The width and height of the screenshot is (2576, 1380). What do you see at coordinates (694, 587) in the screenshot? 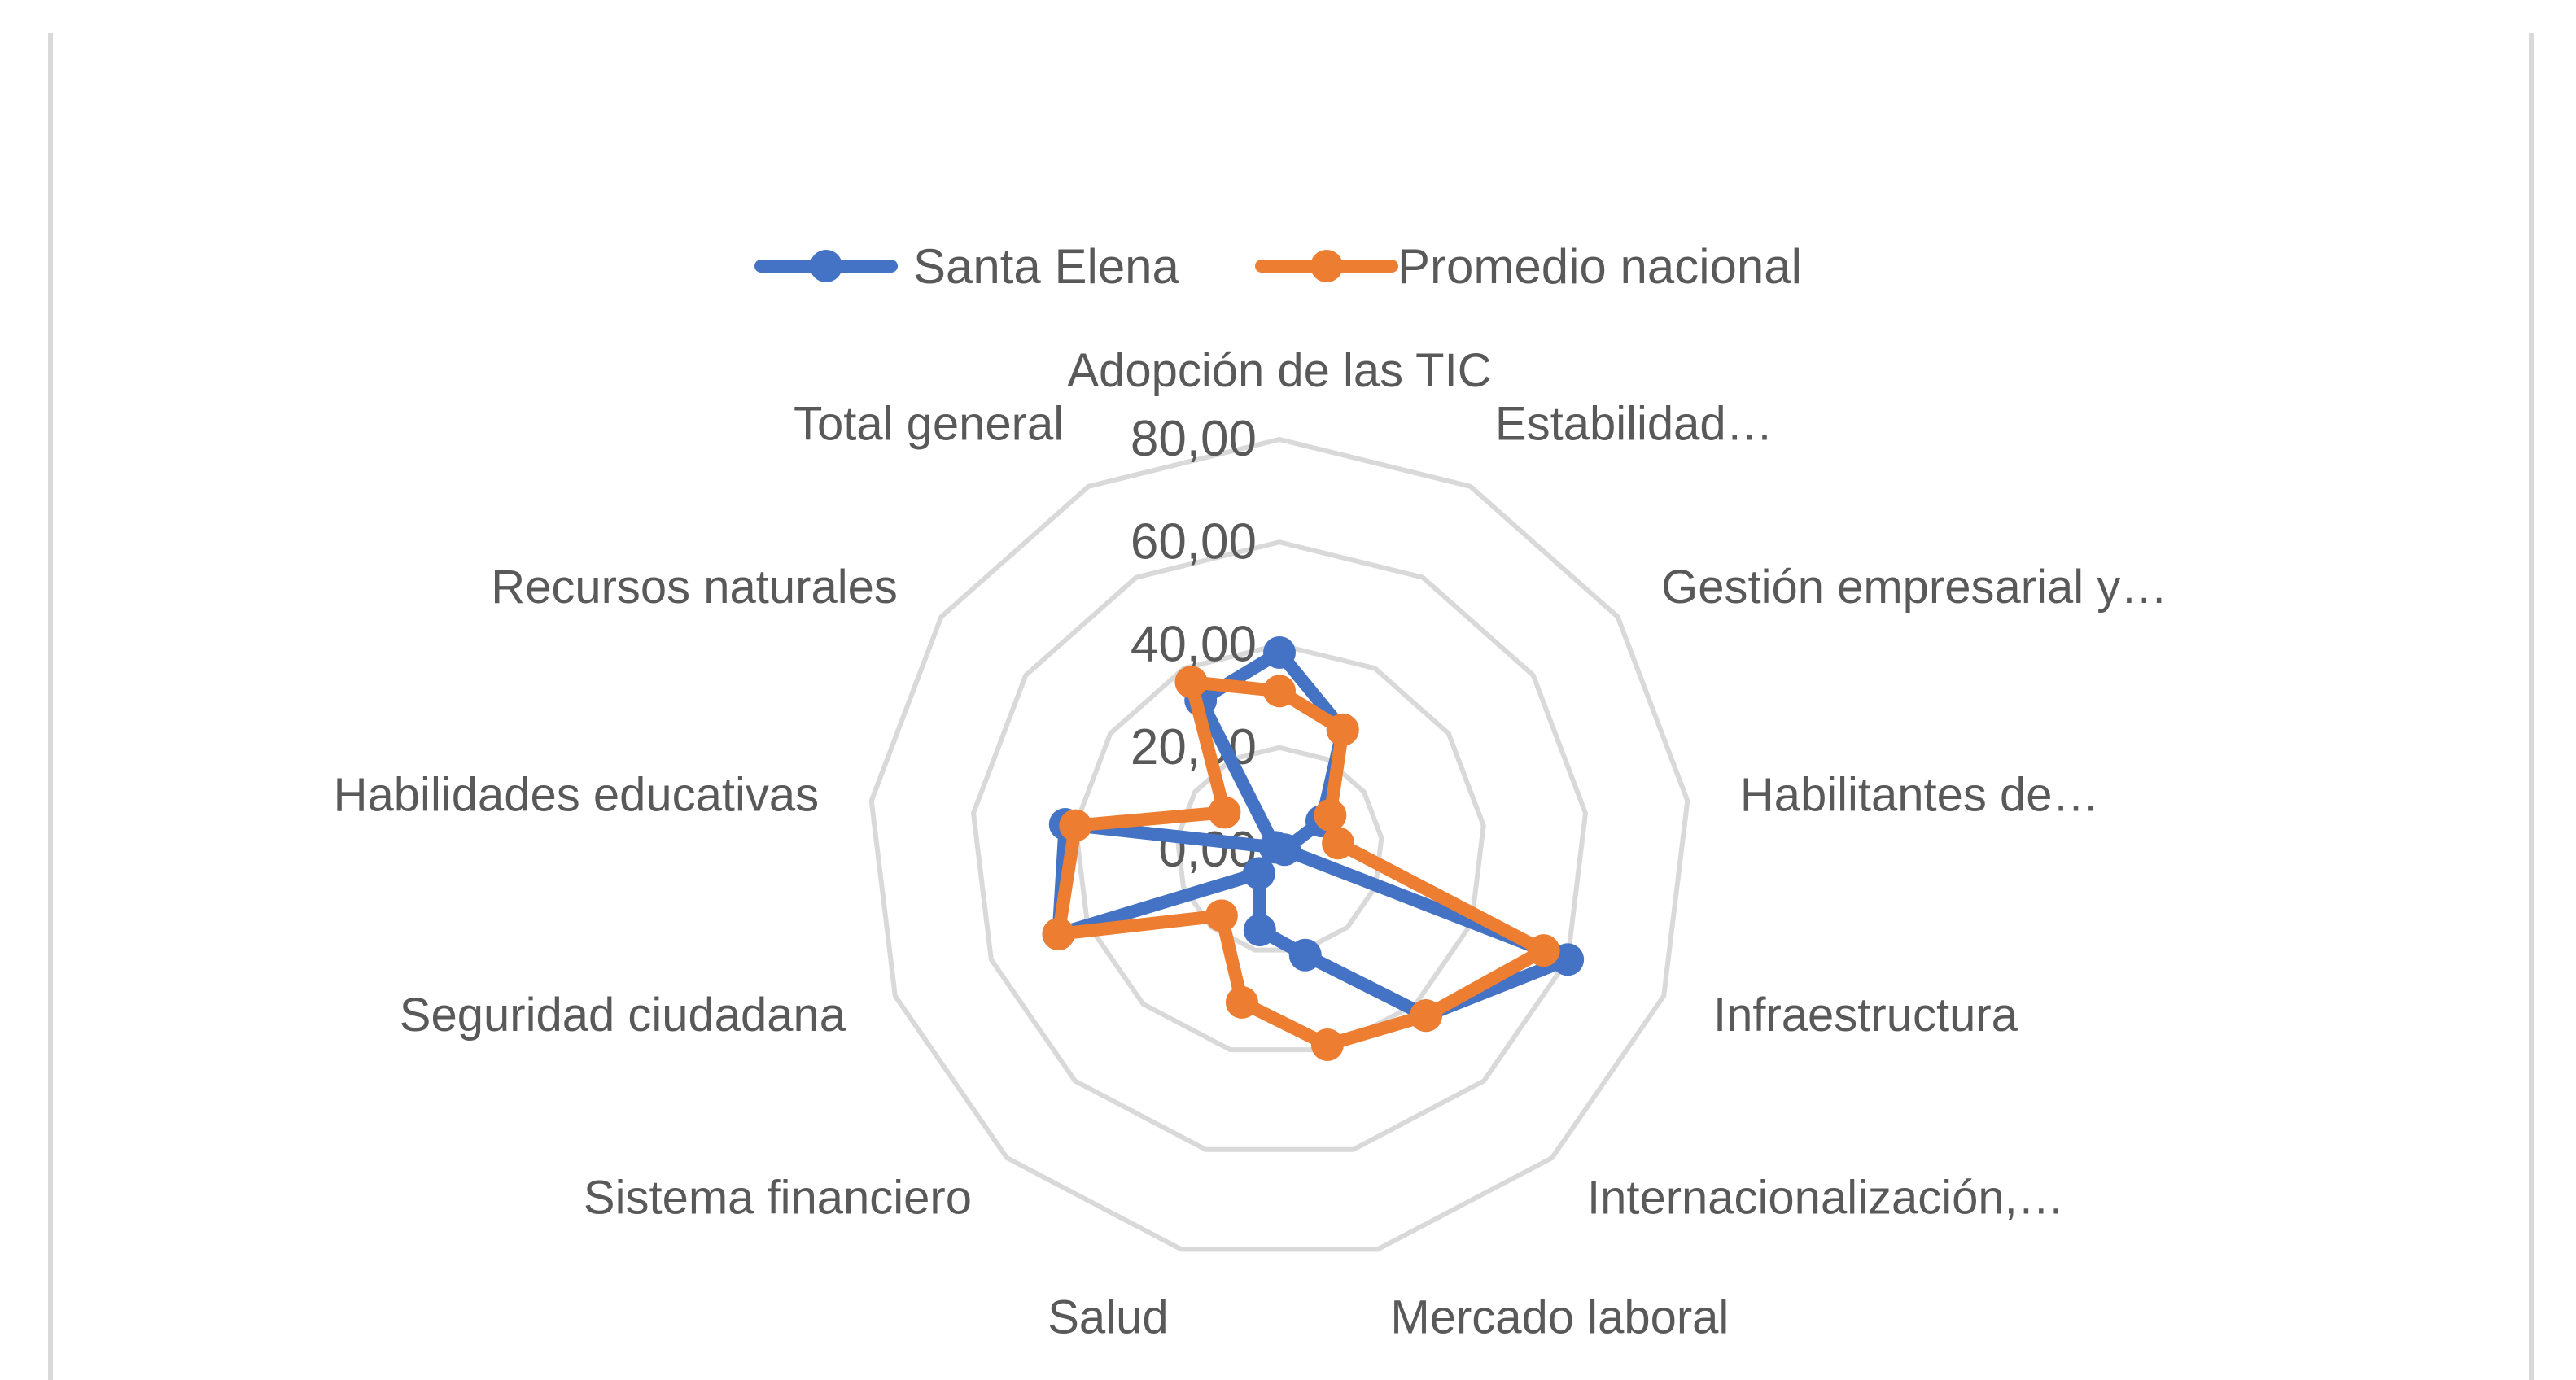
I see `category-label: Recursos naturales` at bounding box center [694, 587].